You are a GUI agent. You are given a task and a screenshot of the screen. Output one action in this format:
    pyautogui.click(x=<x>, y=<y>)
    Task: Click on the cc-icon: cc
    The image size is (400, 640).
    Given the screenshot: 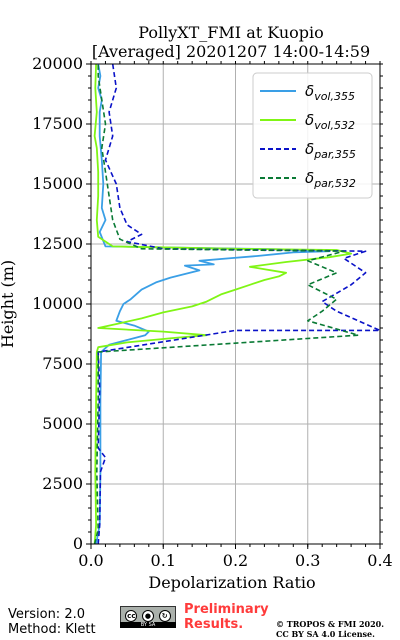 What is the action you would take?
    pyautogui.click(x=131, y=616)
    